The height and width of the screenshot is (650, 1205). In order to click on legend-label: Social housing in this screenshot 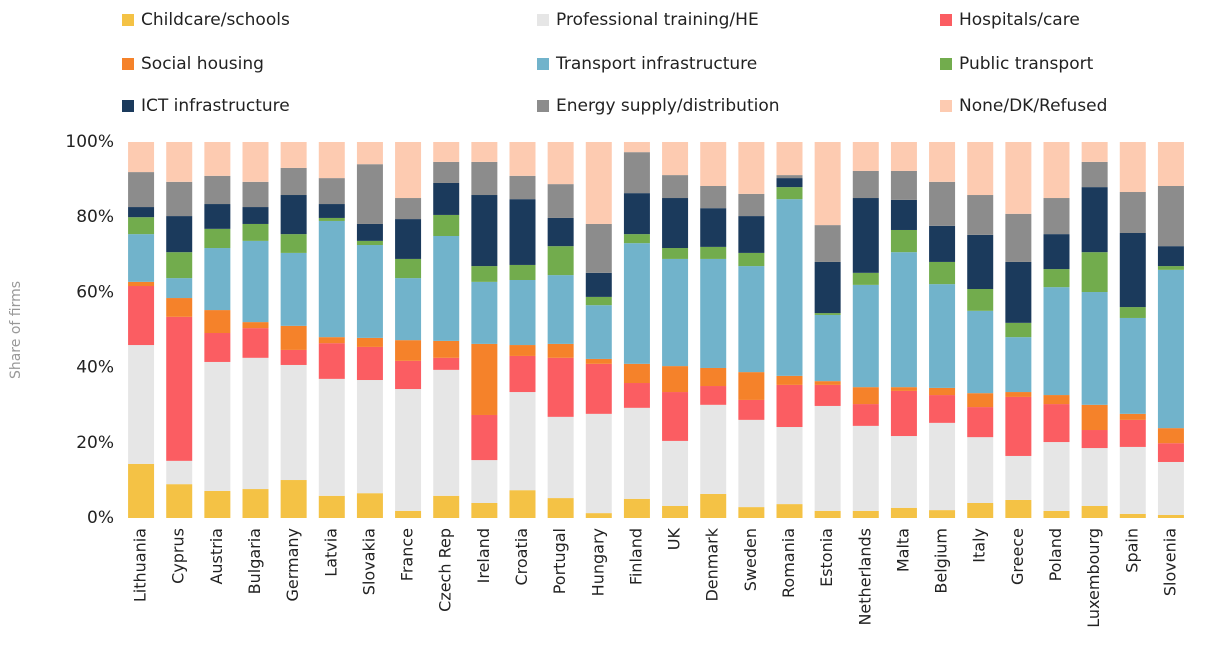, I will do `click(202, 64)`.